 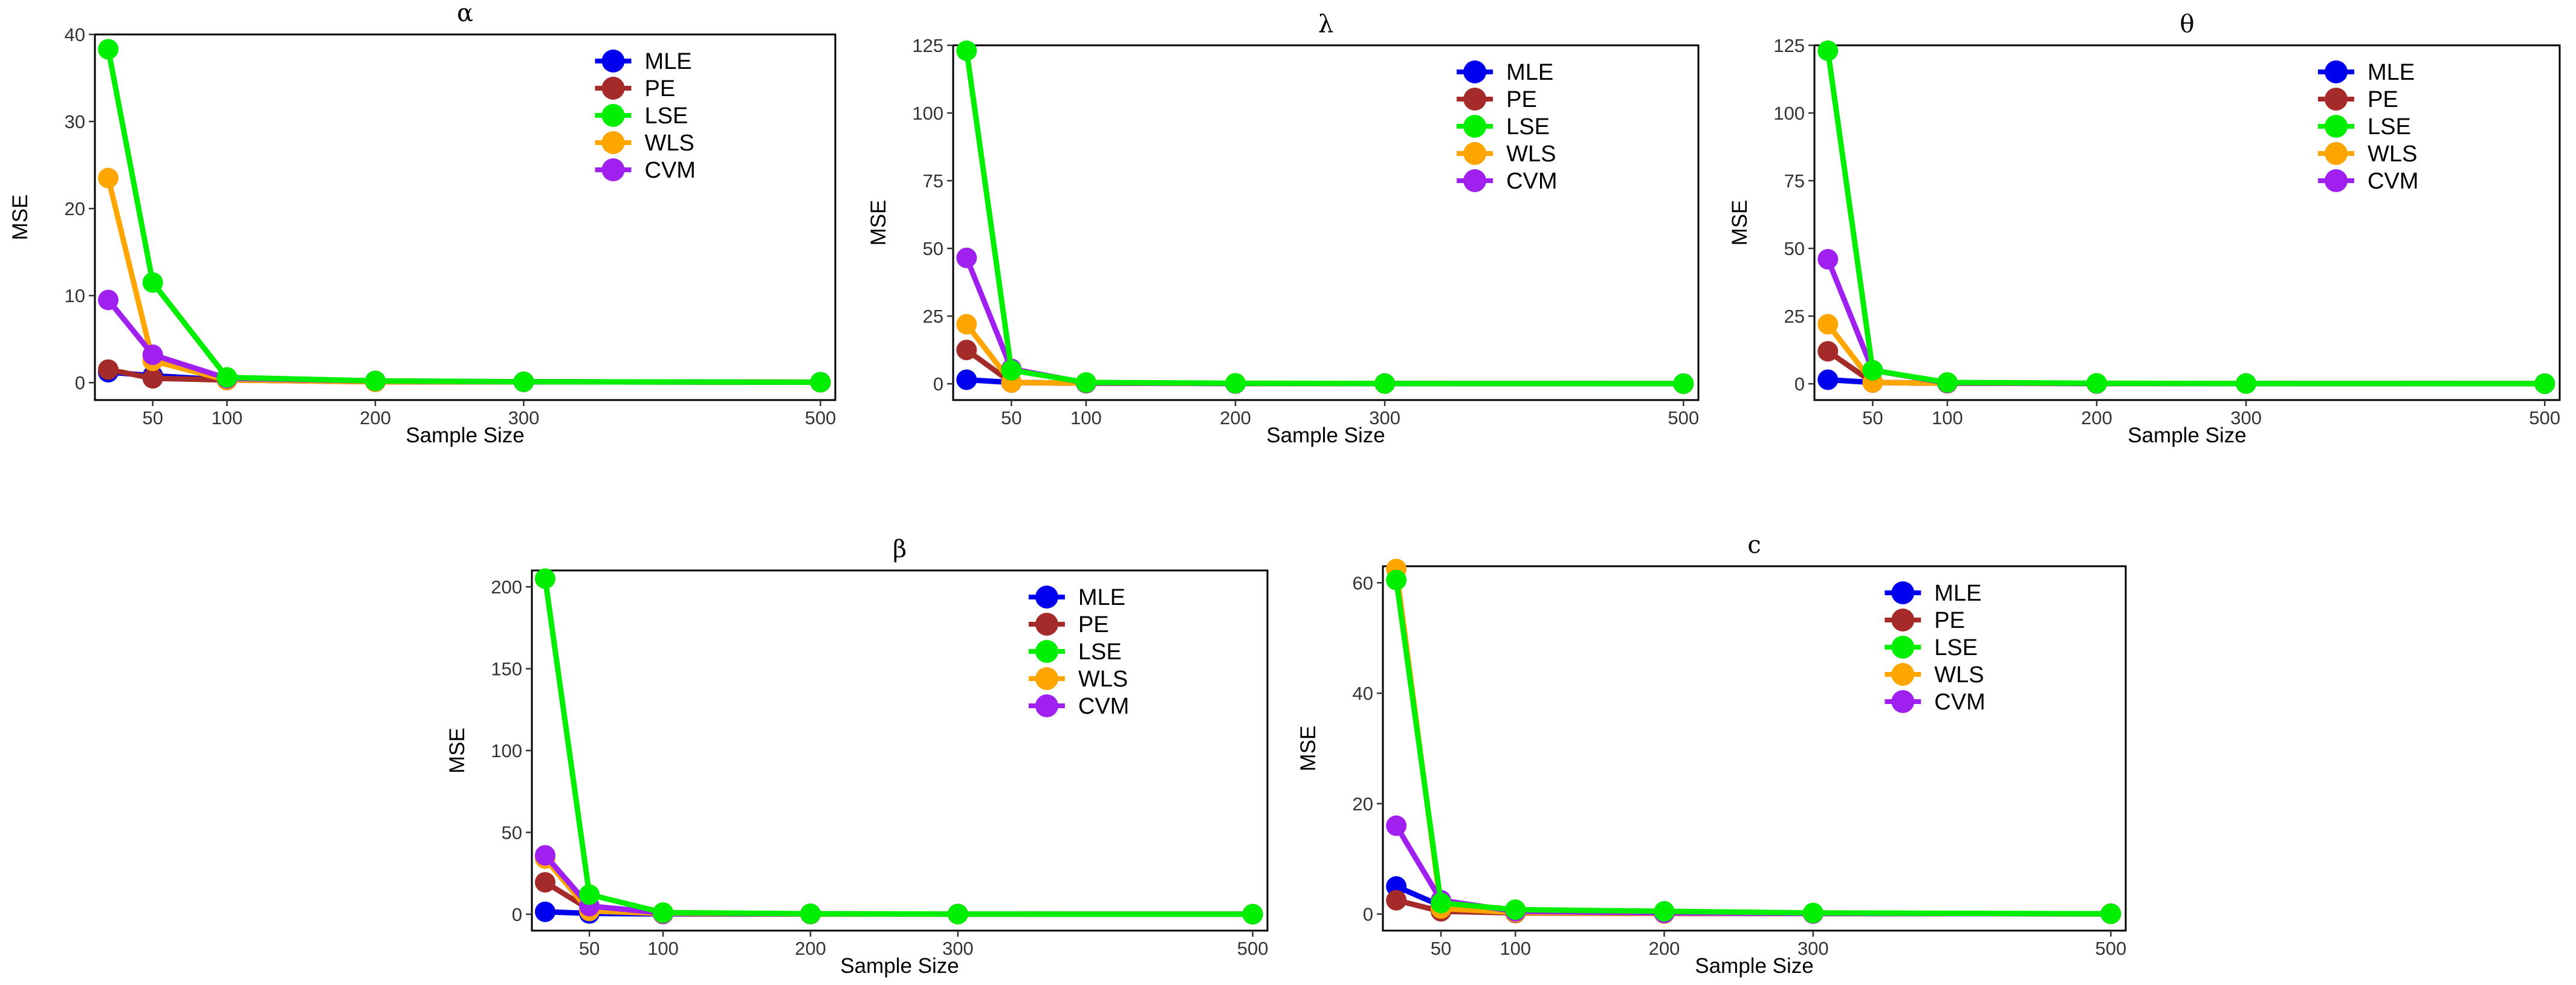 I want to click on chart-title: β, so click(x=900, y=549).